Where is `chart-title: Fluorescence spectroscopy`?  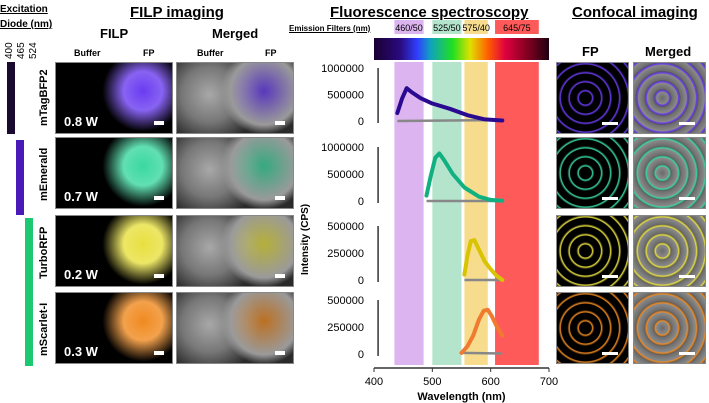
chart-title: Fluorescence spectroscopy is located at coordinates (429, 12).